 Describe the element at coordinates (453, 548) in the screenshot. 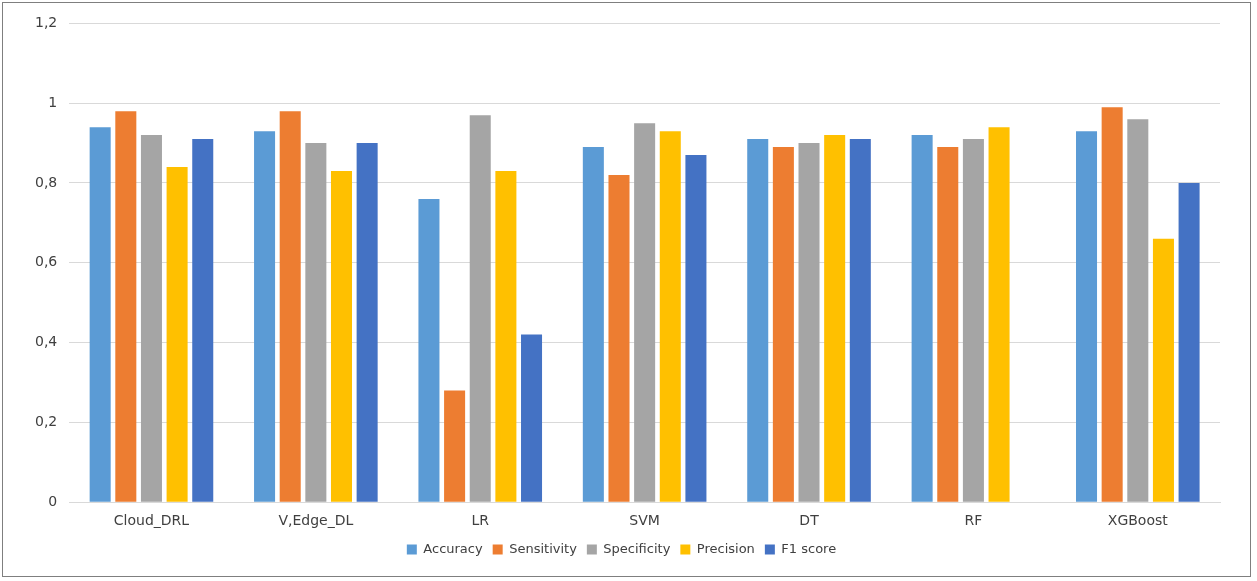

I see `legend-label: Accuracy` at that location.